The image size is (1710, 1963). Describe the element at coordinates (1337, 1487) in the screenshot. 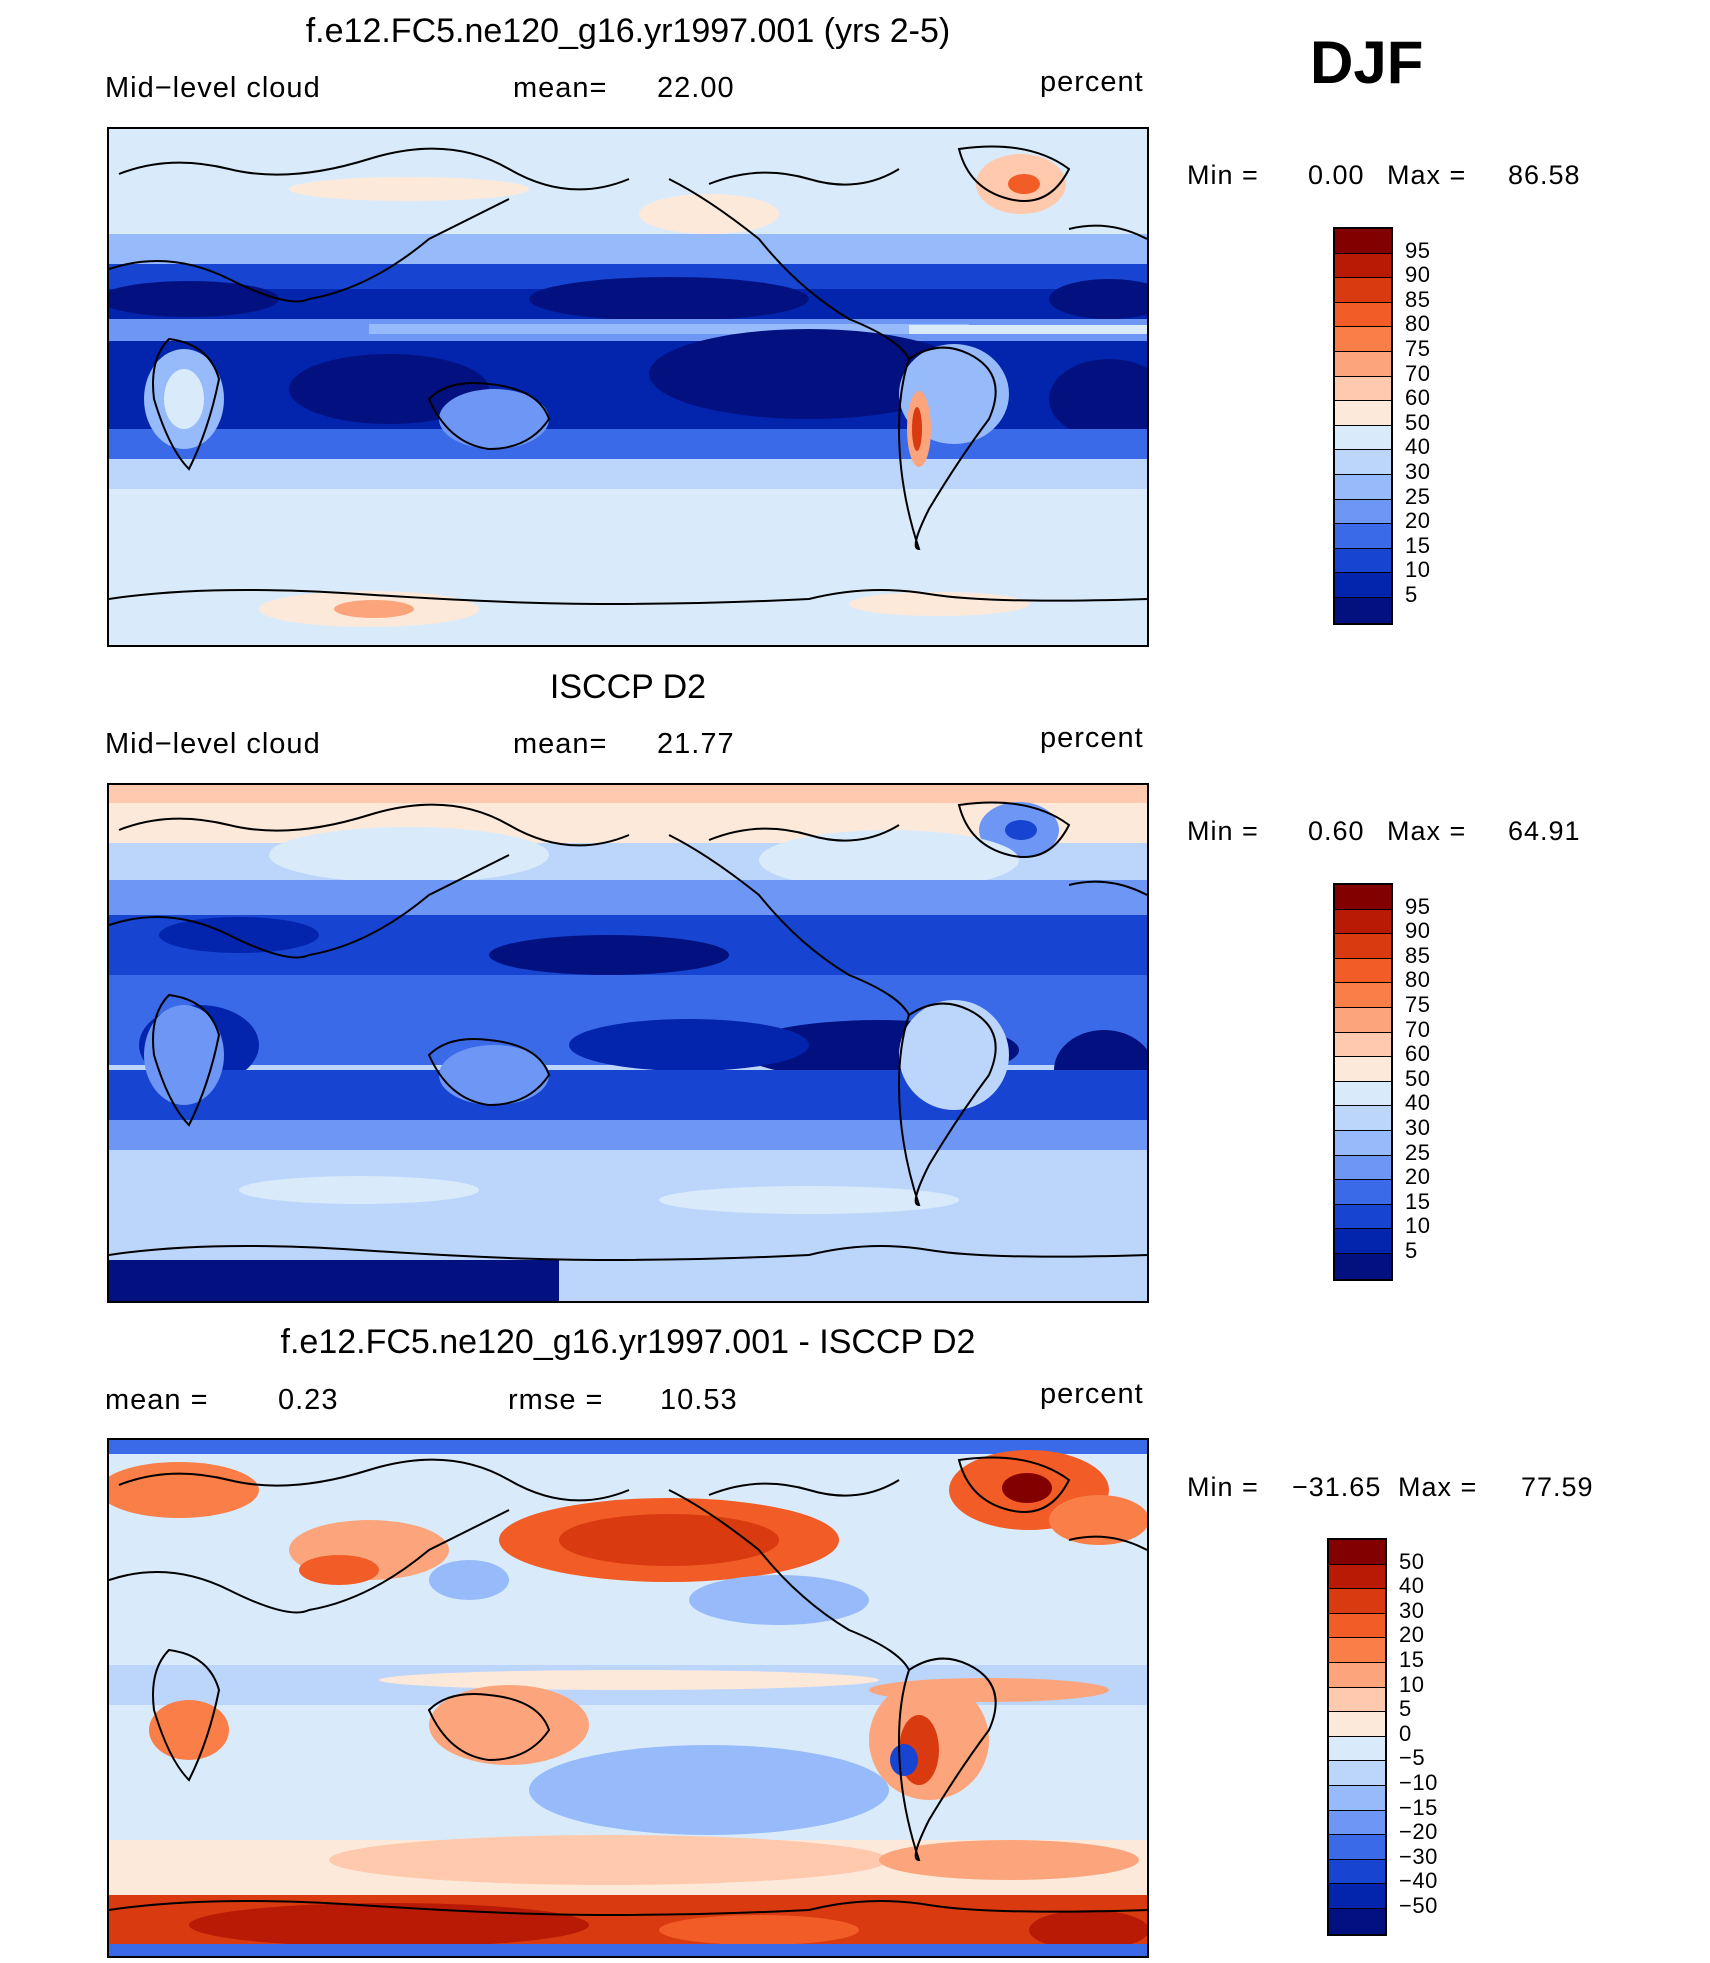

I see `min-value: −31.65` at that location.